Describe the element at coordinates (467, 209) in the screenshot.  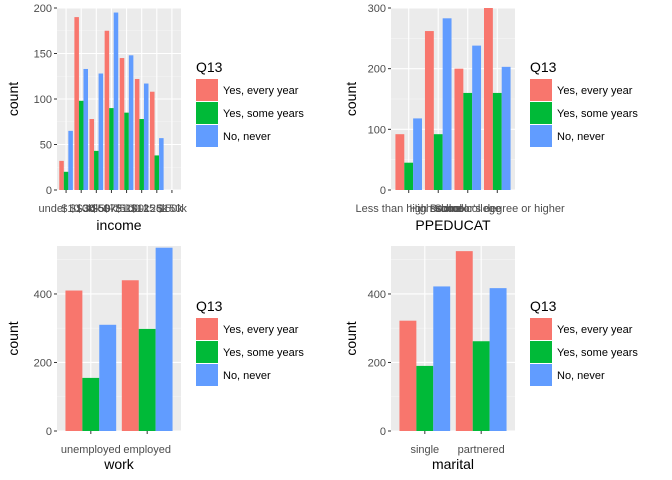
I see `x-tick-label: Some college` at that location.